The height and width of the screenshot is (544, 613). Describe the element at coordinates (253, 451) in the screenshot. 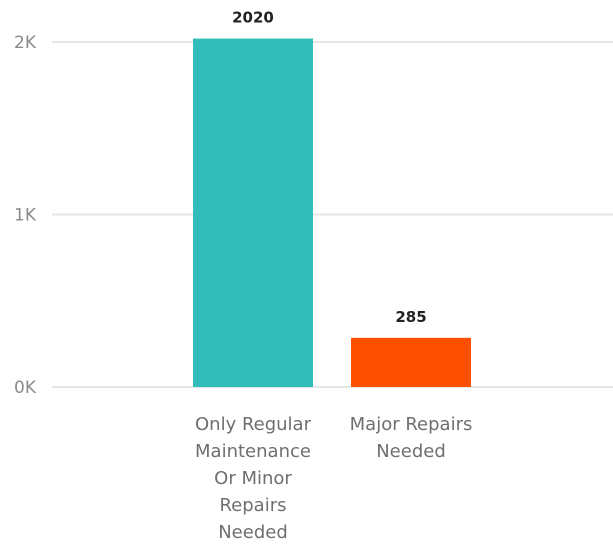

I see `category-label-line: Maintenance` at that location.